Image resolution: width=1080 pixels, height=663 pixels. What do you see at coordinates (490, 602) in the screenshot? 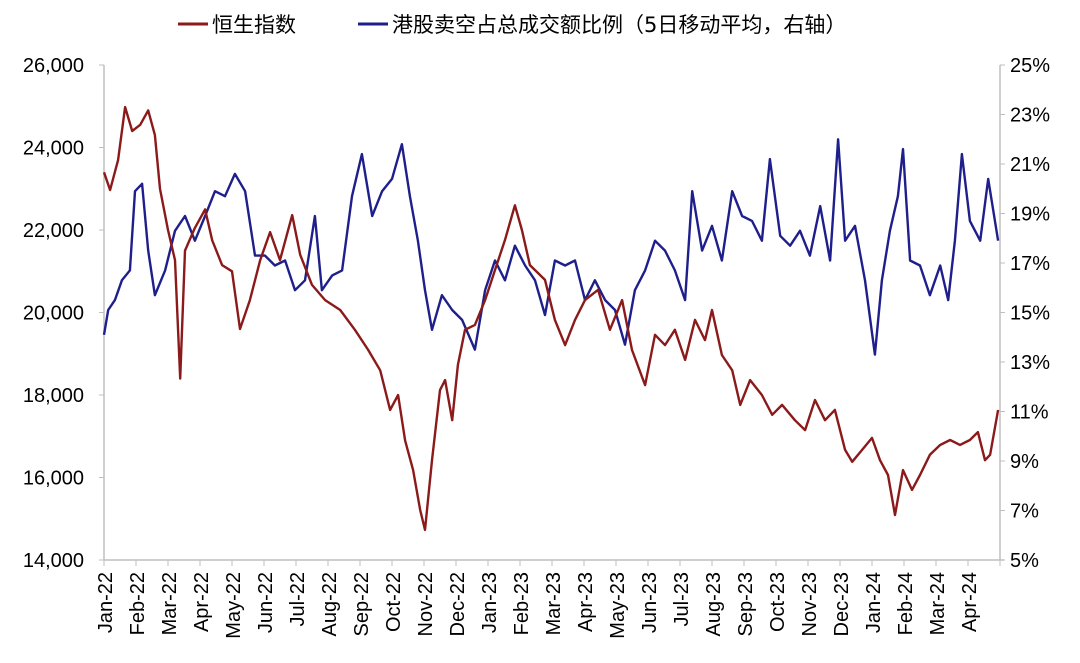
I see `x-tick-label: Jan-23` at bounding box center [490, 602].